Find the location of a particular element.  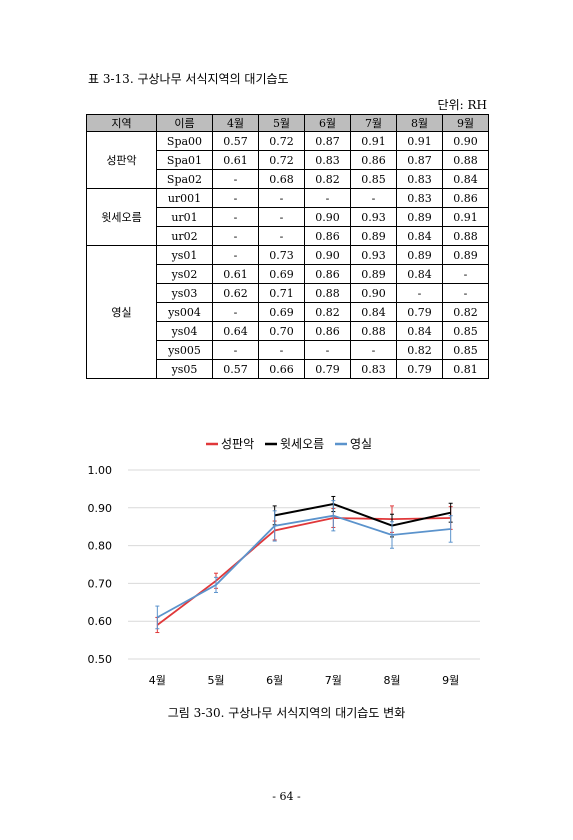

table-unit: 단위: RH is located at coordinates (462, 105).